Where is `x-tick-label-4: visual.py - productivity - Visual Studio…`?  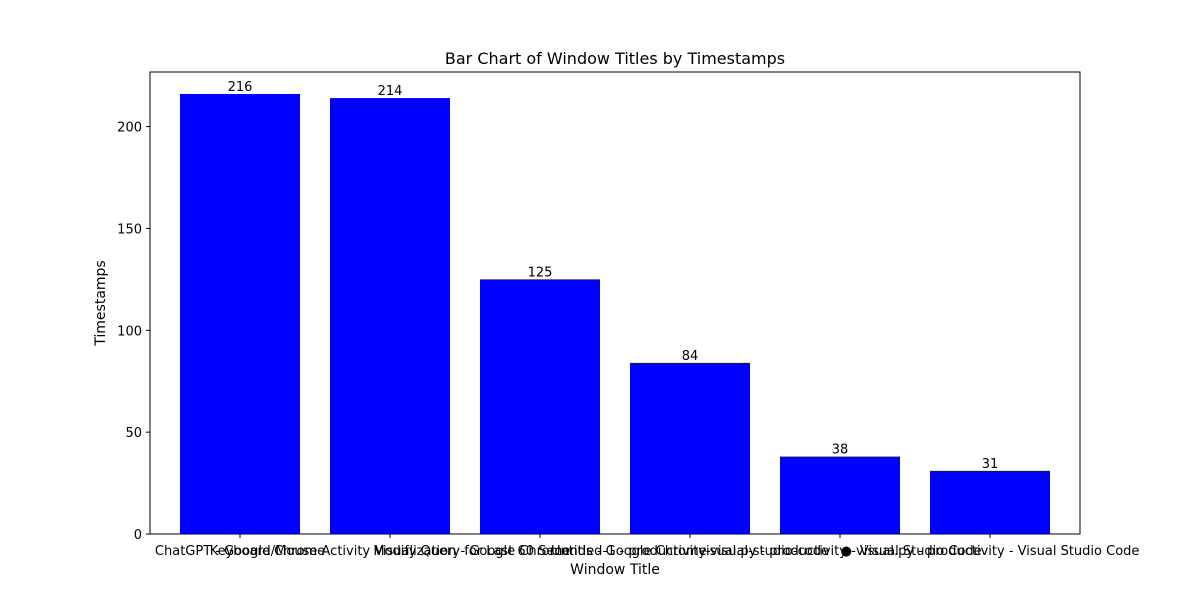 x-tick-label-4: visual.py - productivity - Visual Studio… is located at coordinates (839, 551).